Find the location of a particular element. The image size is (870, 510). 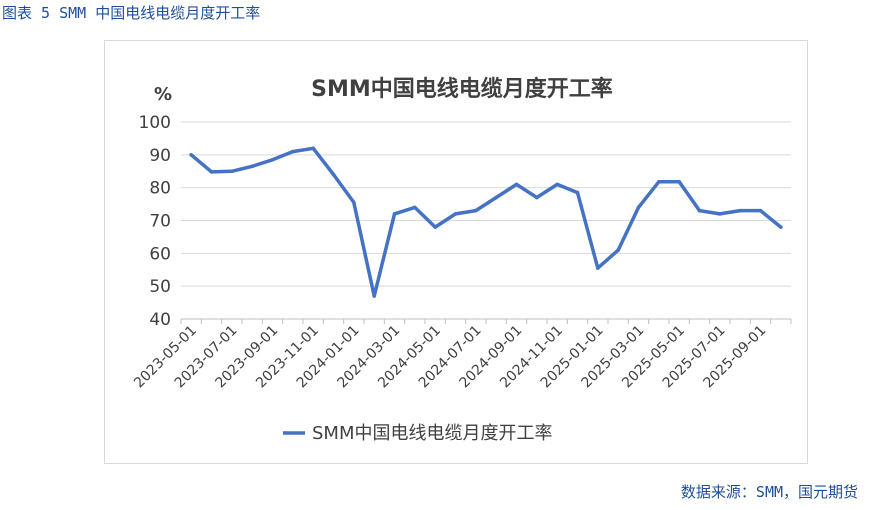

source-note: 数据来源：SMM，国元期货 is located at coordinates (769, 492).